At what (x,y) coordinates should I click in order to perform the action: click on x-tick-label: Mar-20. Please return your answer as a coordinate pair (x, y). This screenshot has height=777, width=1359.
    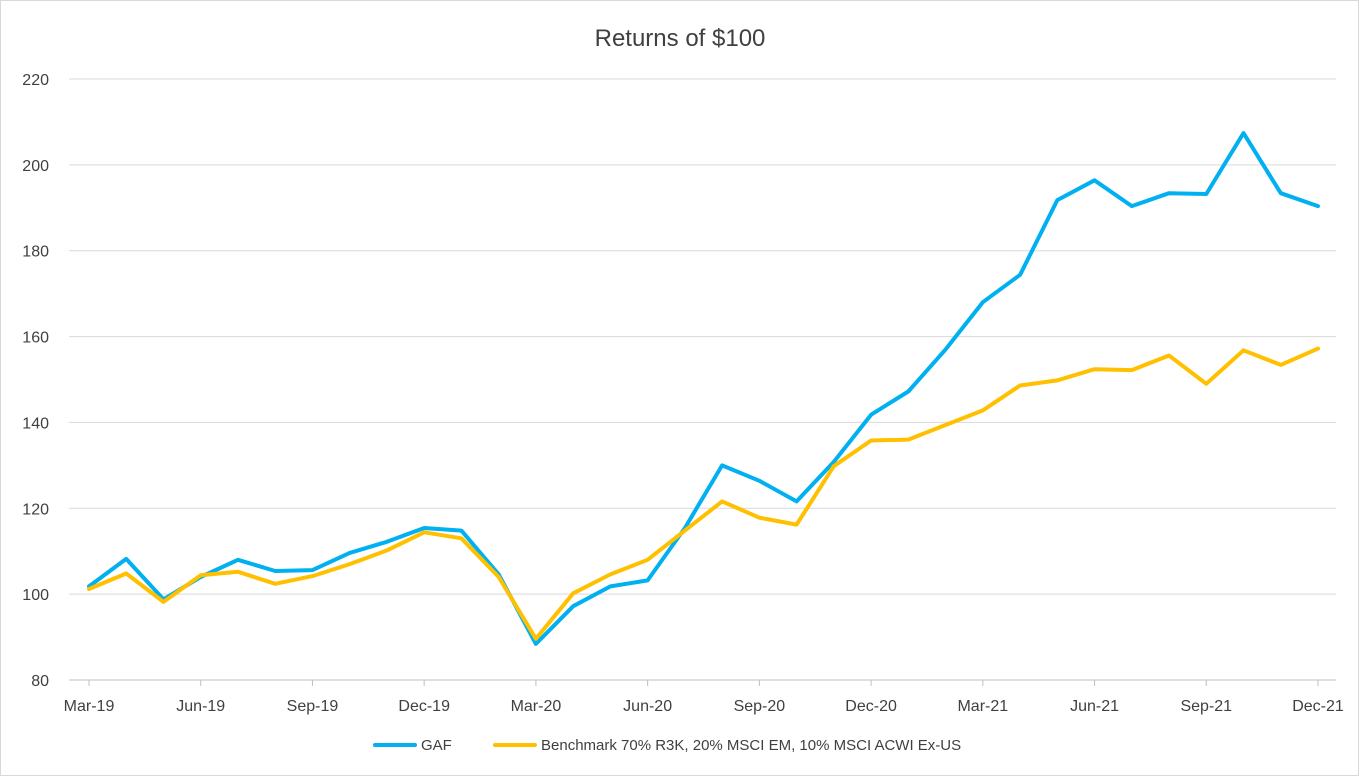
    Looking at the image, I should click on (536, 706).